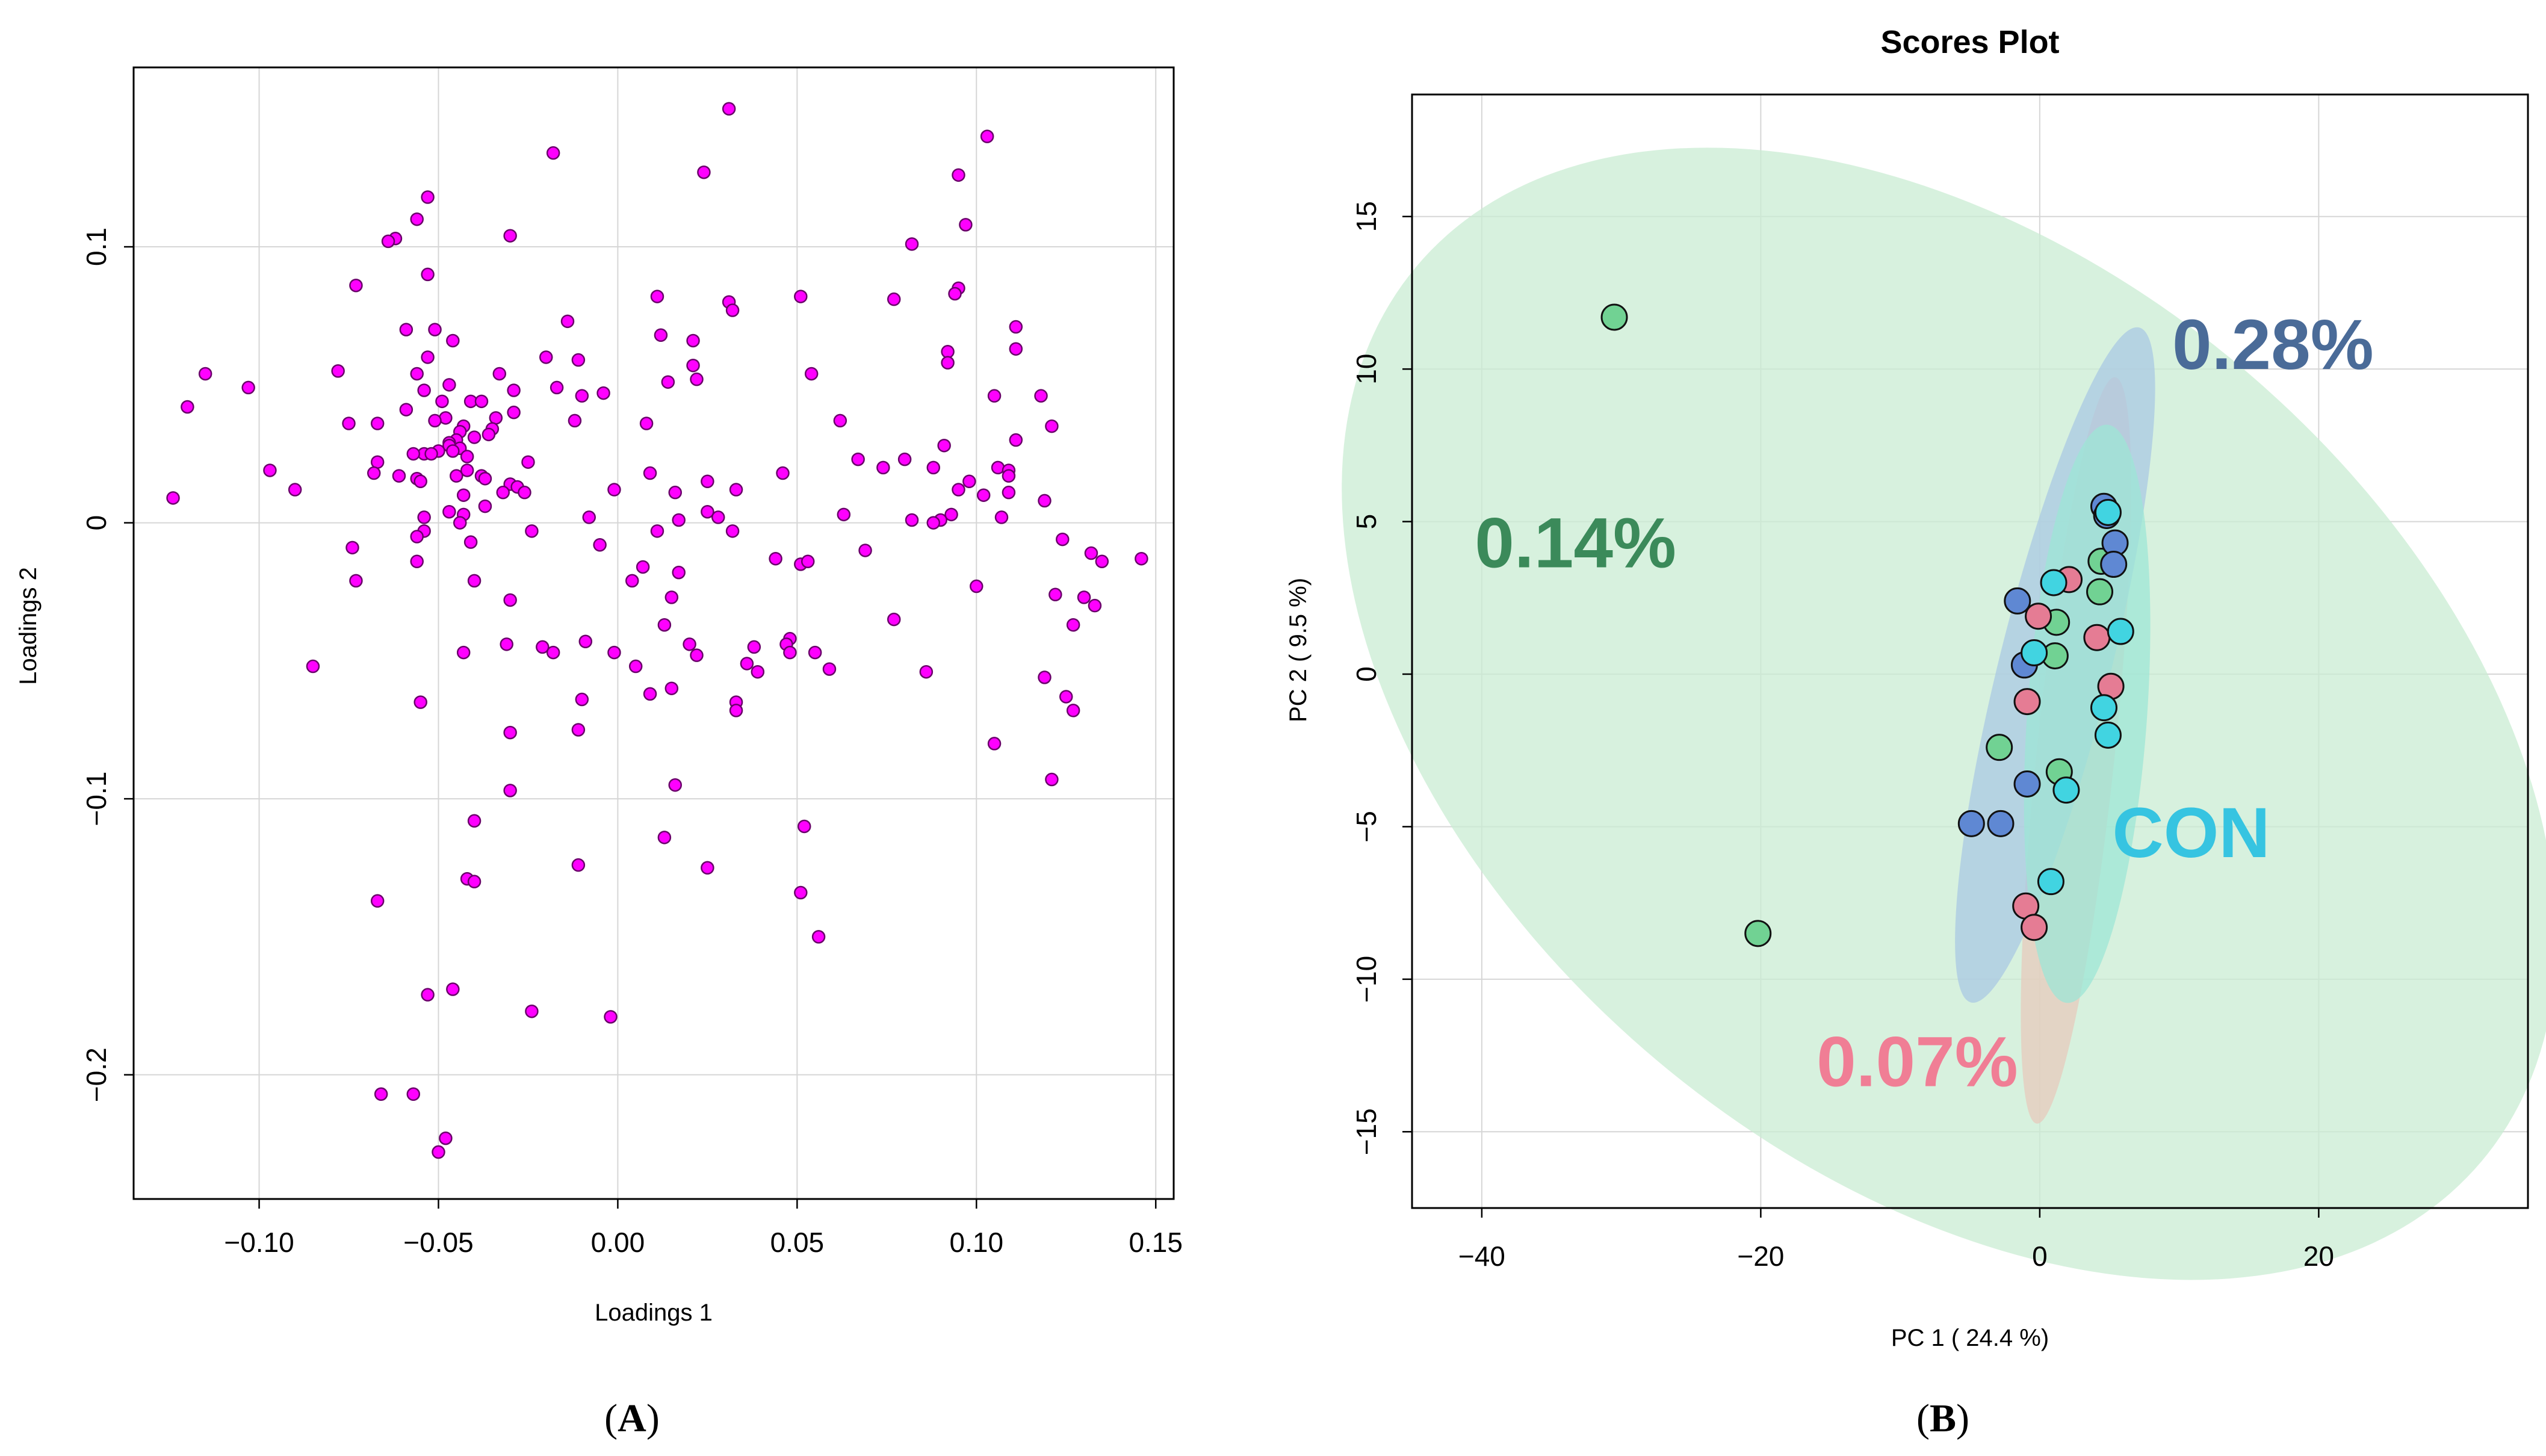 This screenshot has height=1456, width=2546. Describe the element at coordinates (1156, 1243) in the screenshot. I see `loadings-x-tick-label: 0.15` at that location.